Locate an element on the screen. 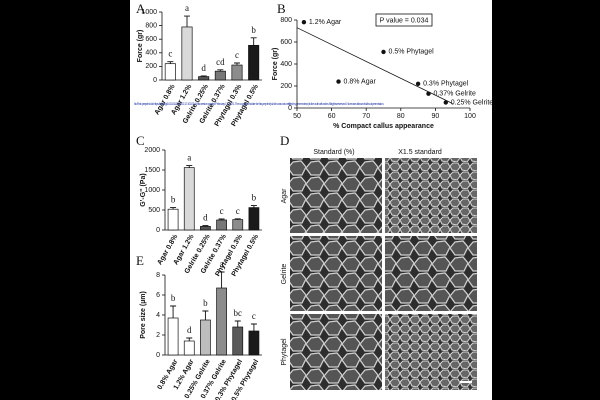  panel-label: D is located at coordinates (284, 140).